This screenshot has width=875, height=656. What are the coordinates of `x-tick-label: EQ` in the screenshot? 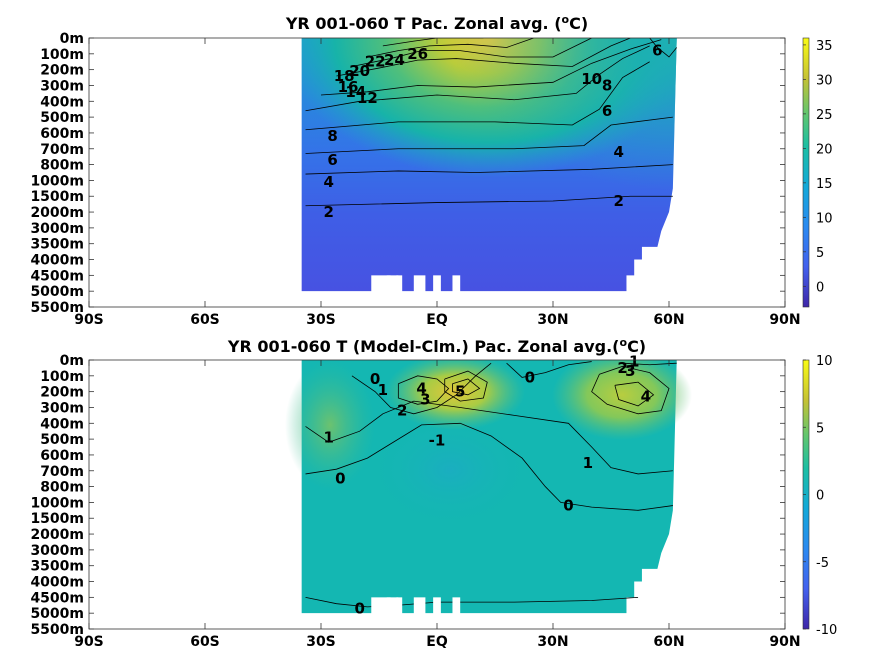 It's located at (437, 320).